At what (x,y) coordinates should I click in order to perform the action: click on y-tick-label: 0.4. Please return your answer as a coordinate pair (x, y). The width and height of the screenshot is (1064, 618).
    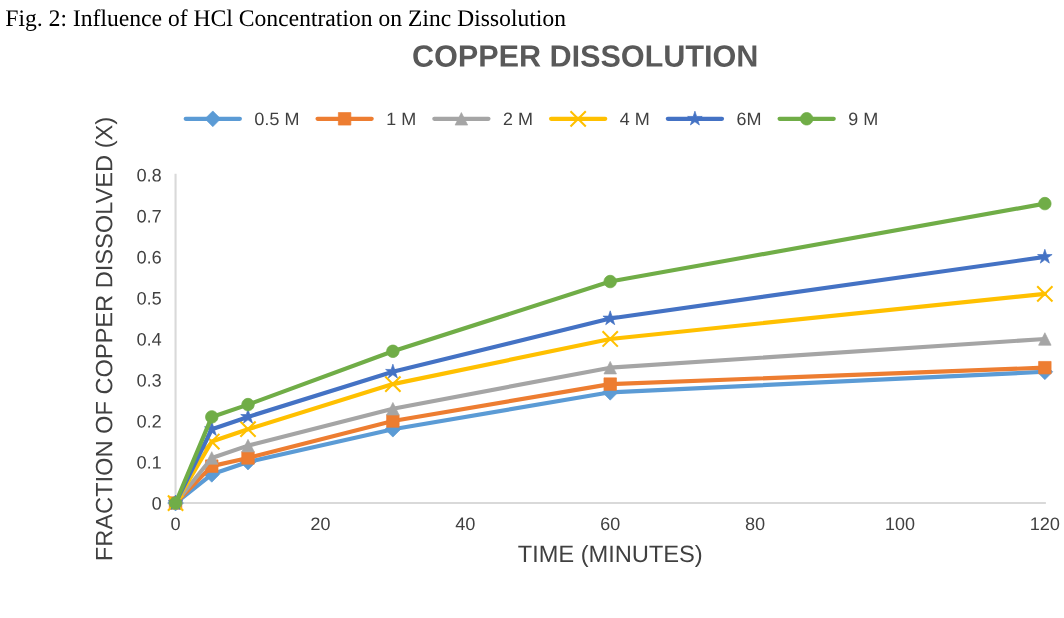
    Looking at the image, I should click on (149, 339).